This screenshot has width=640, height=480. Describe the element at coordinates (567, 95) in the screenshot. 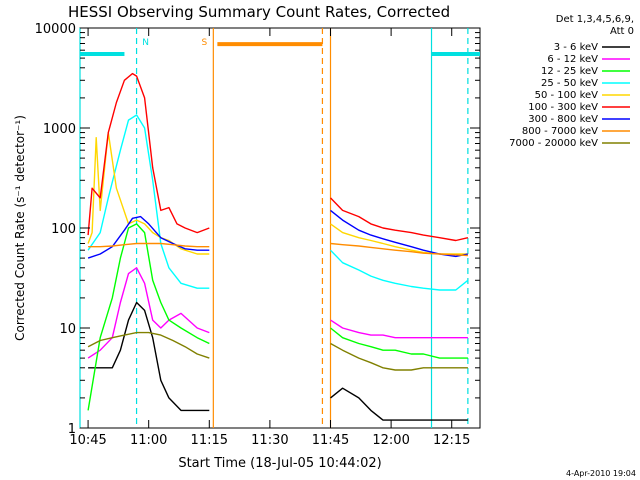

I see `legend-label-4: 50 - 100 keV` at that location.